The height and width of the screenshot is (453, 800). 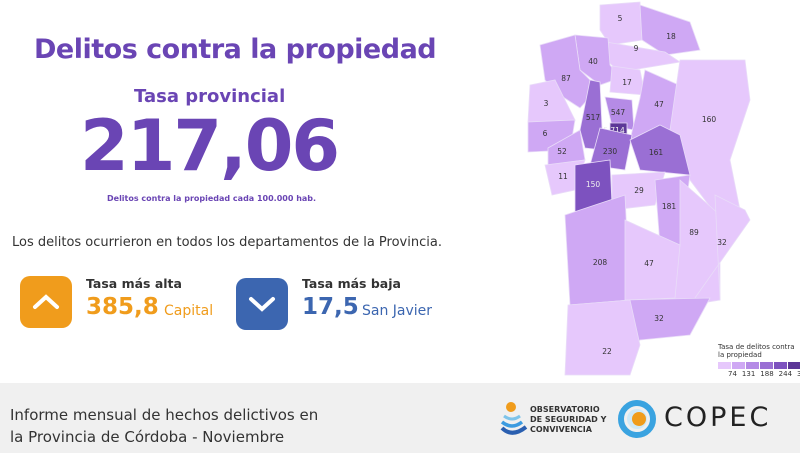 I want to click on department-value-label: 9, so click(x=636, y=48).